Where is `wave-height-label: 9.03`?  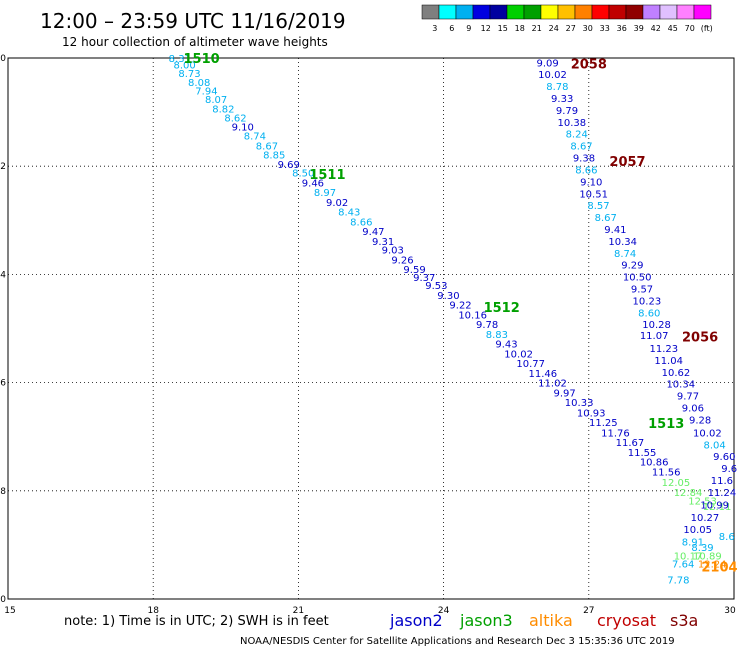
wave-height-label: 9.03 is located at coordinates (393, 251).